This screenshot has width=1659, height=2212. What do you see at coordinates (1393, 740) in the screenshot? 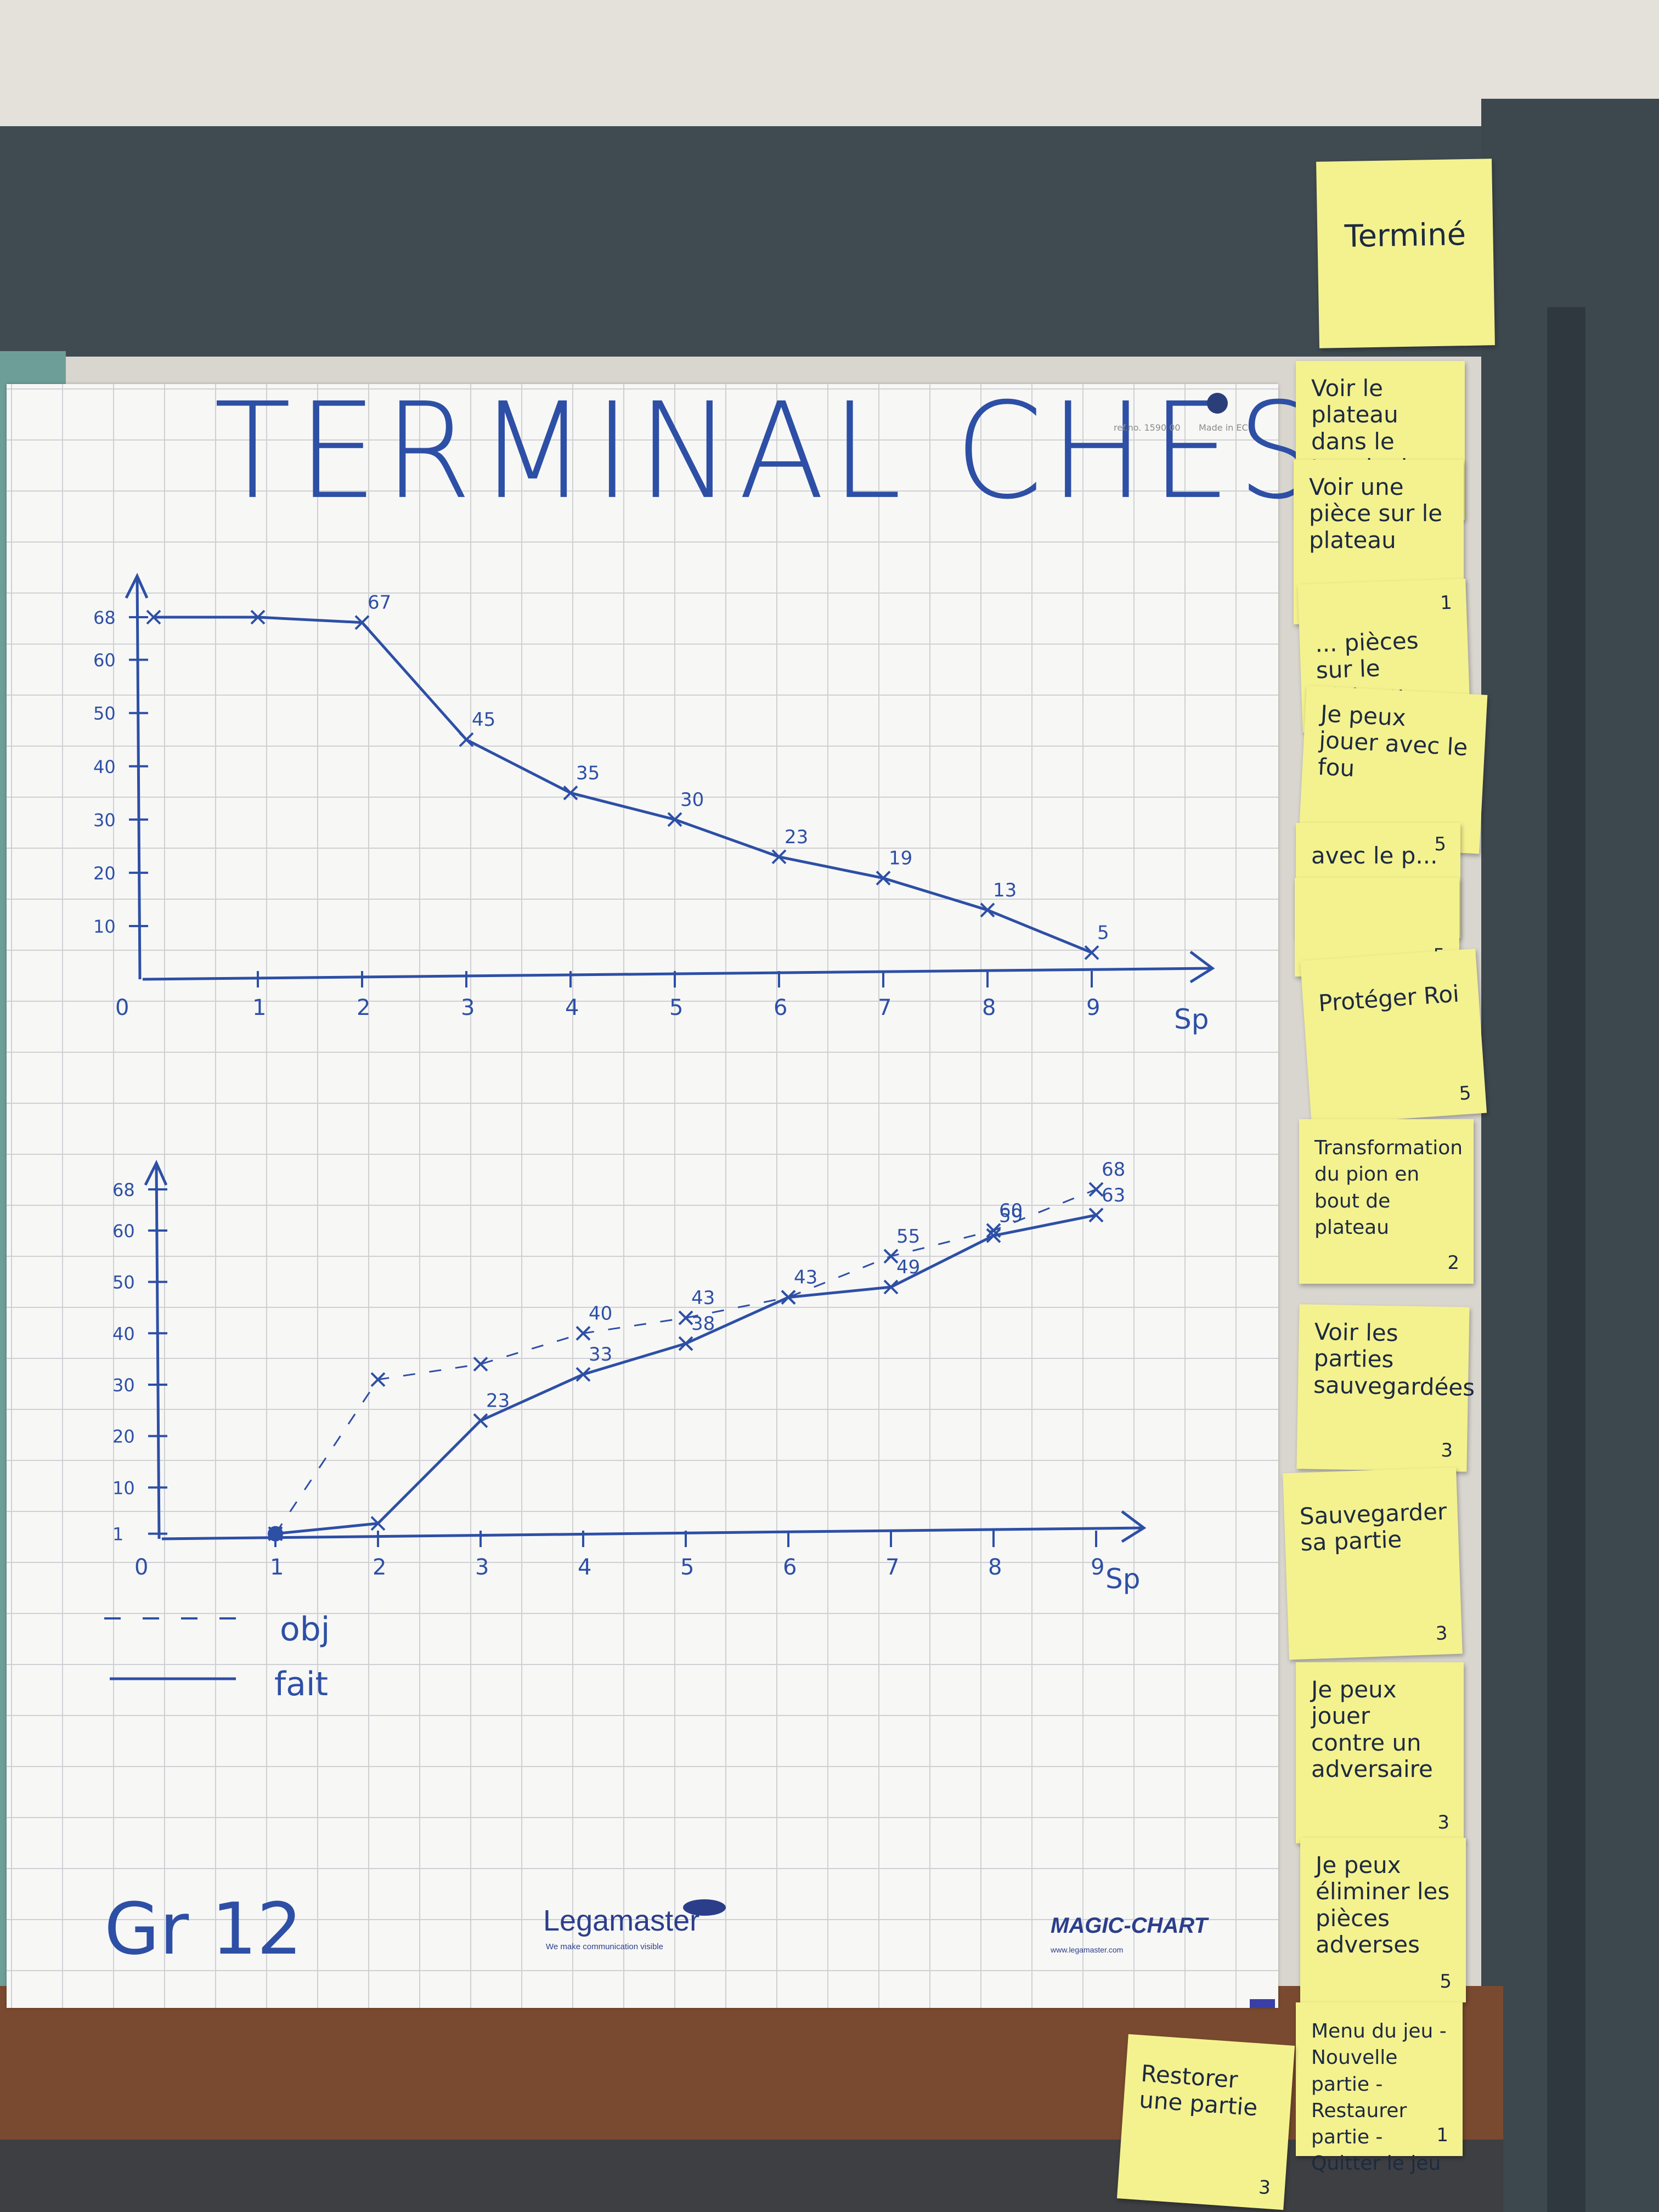
I see `sticky-note-text: Je peux jouer avec le fou` at bounding box center [1393, 740].